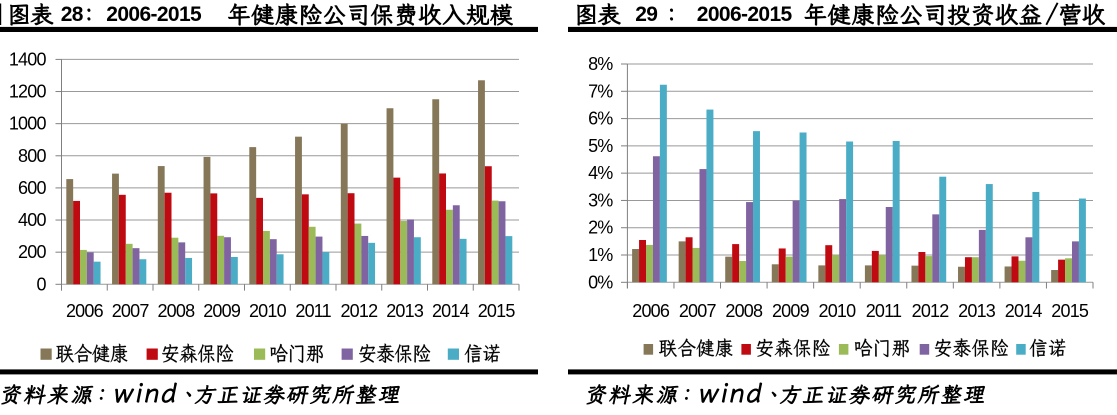 The height and width of the screenshot is (415, 1117). What do you see at coordinates (646, 14) in the screenshot?
I see `svg-text: 29` at bounding box center [646, 14].